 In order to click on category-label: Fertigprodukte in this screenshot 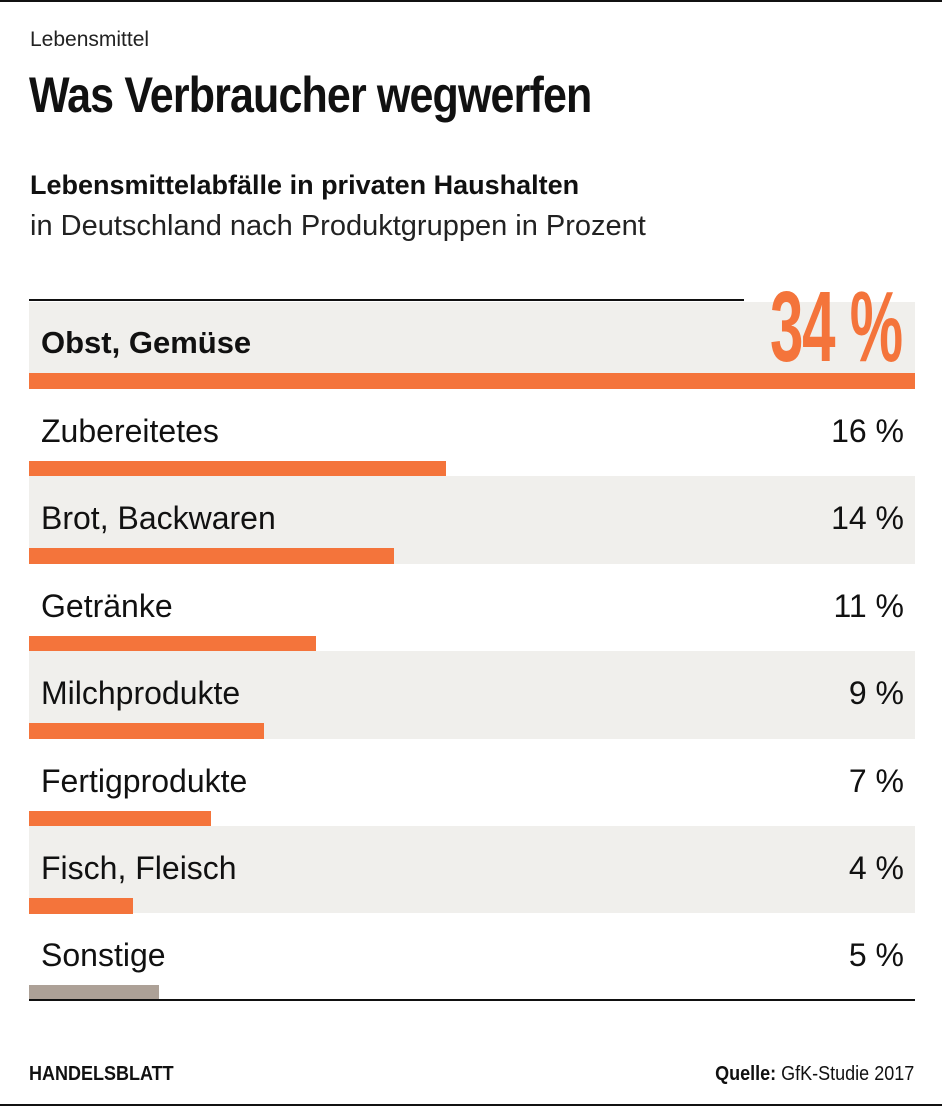, I will do `click(144, 780)`.